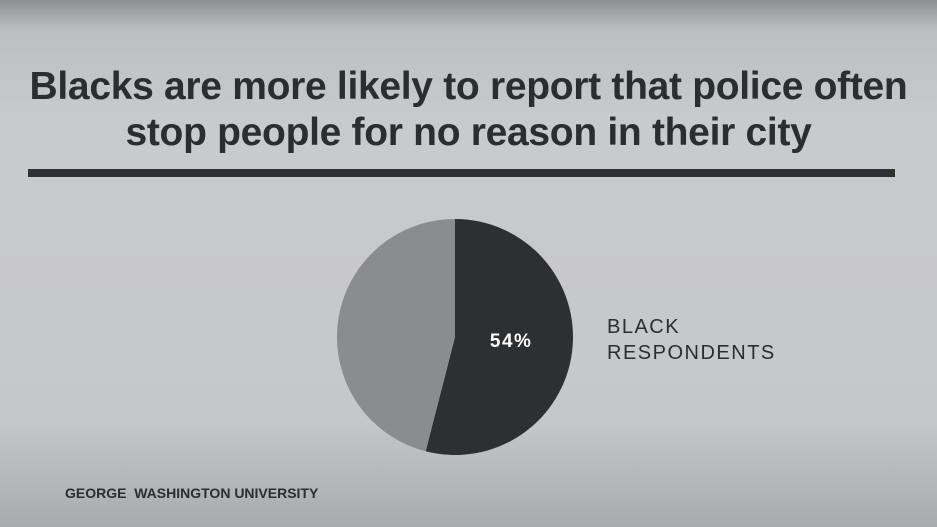 This screenshot has width=937, height=527. I want to click on value-label: 54%, so click(511, 341).